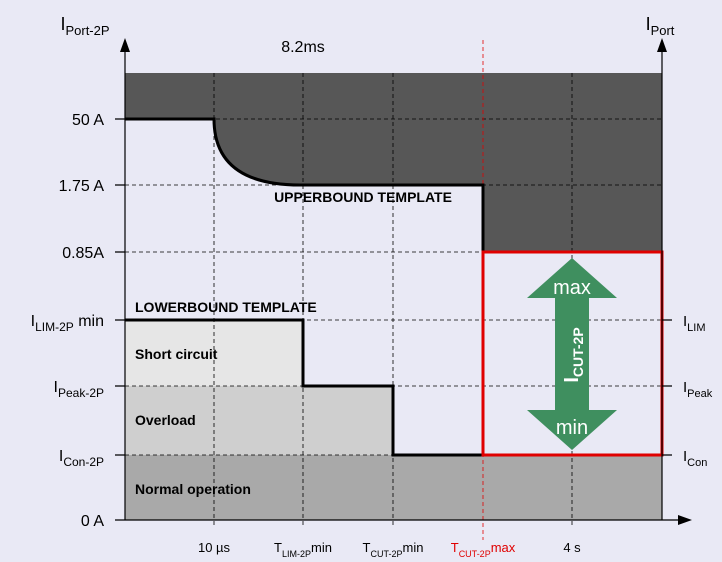  What do you see at coordinates (303, 47) in the screenshot?
I see `top-note: 8.2ms` at bounding box center [303, 47].